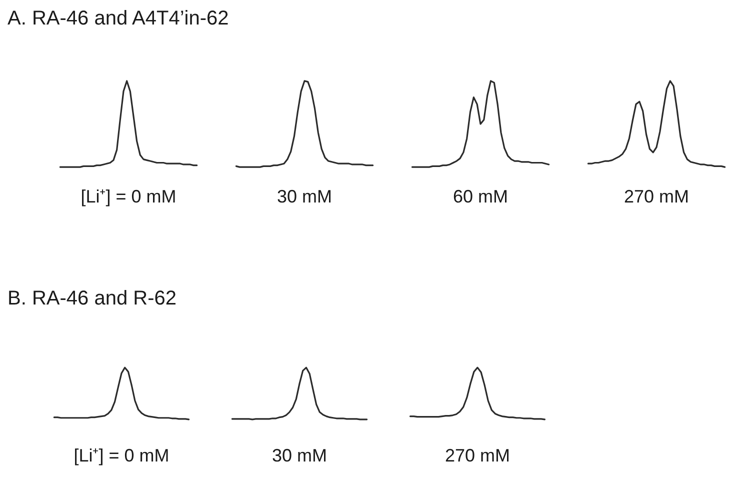 The image size is (730, 478). Describe the element at coordinates (480, 196) in the screenshot. I see `x-axis-title: 60 mM` at that location.